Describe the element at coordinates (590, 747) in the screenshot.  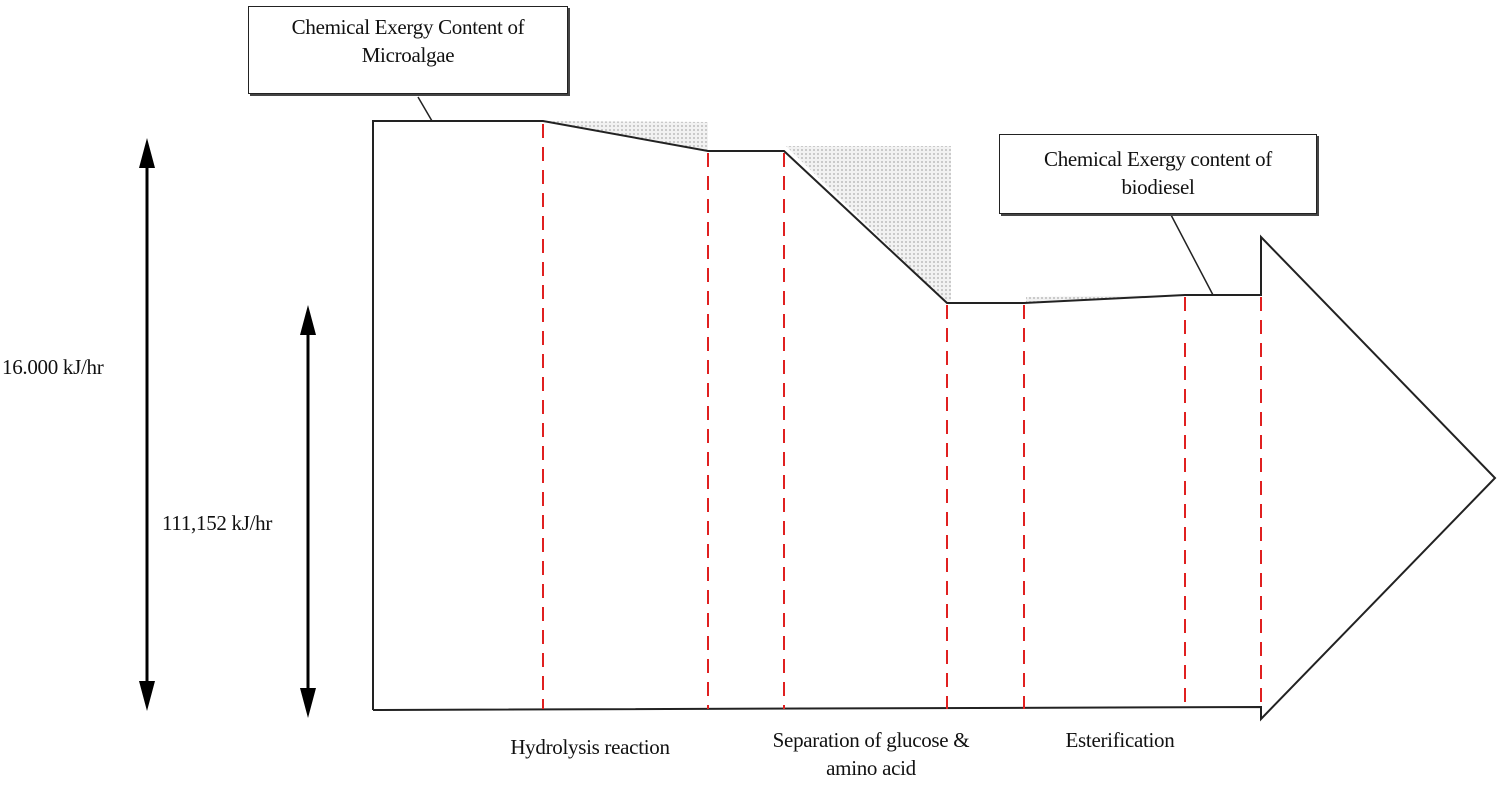
I see `stage-label-hydrolysis: Hydrolysis reaction` at that location.